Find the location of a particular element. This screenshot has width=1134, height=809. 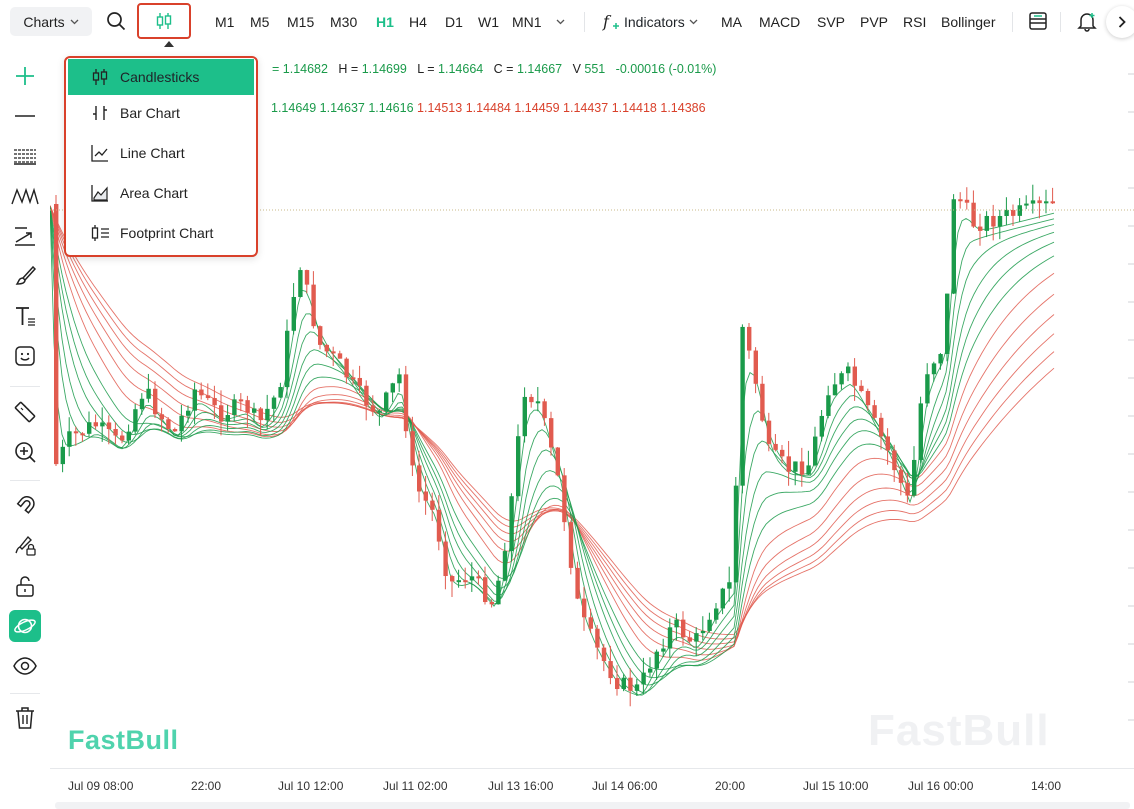

zoom-in-icon is located at coordinates (25, 452).